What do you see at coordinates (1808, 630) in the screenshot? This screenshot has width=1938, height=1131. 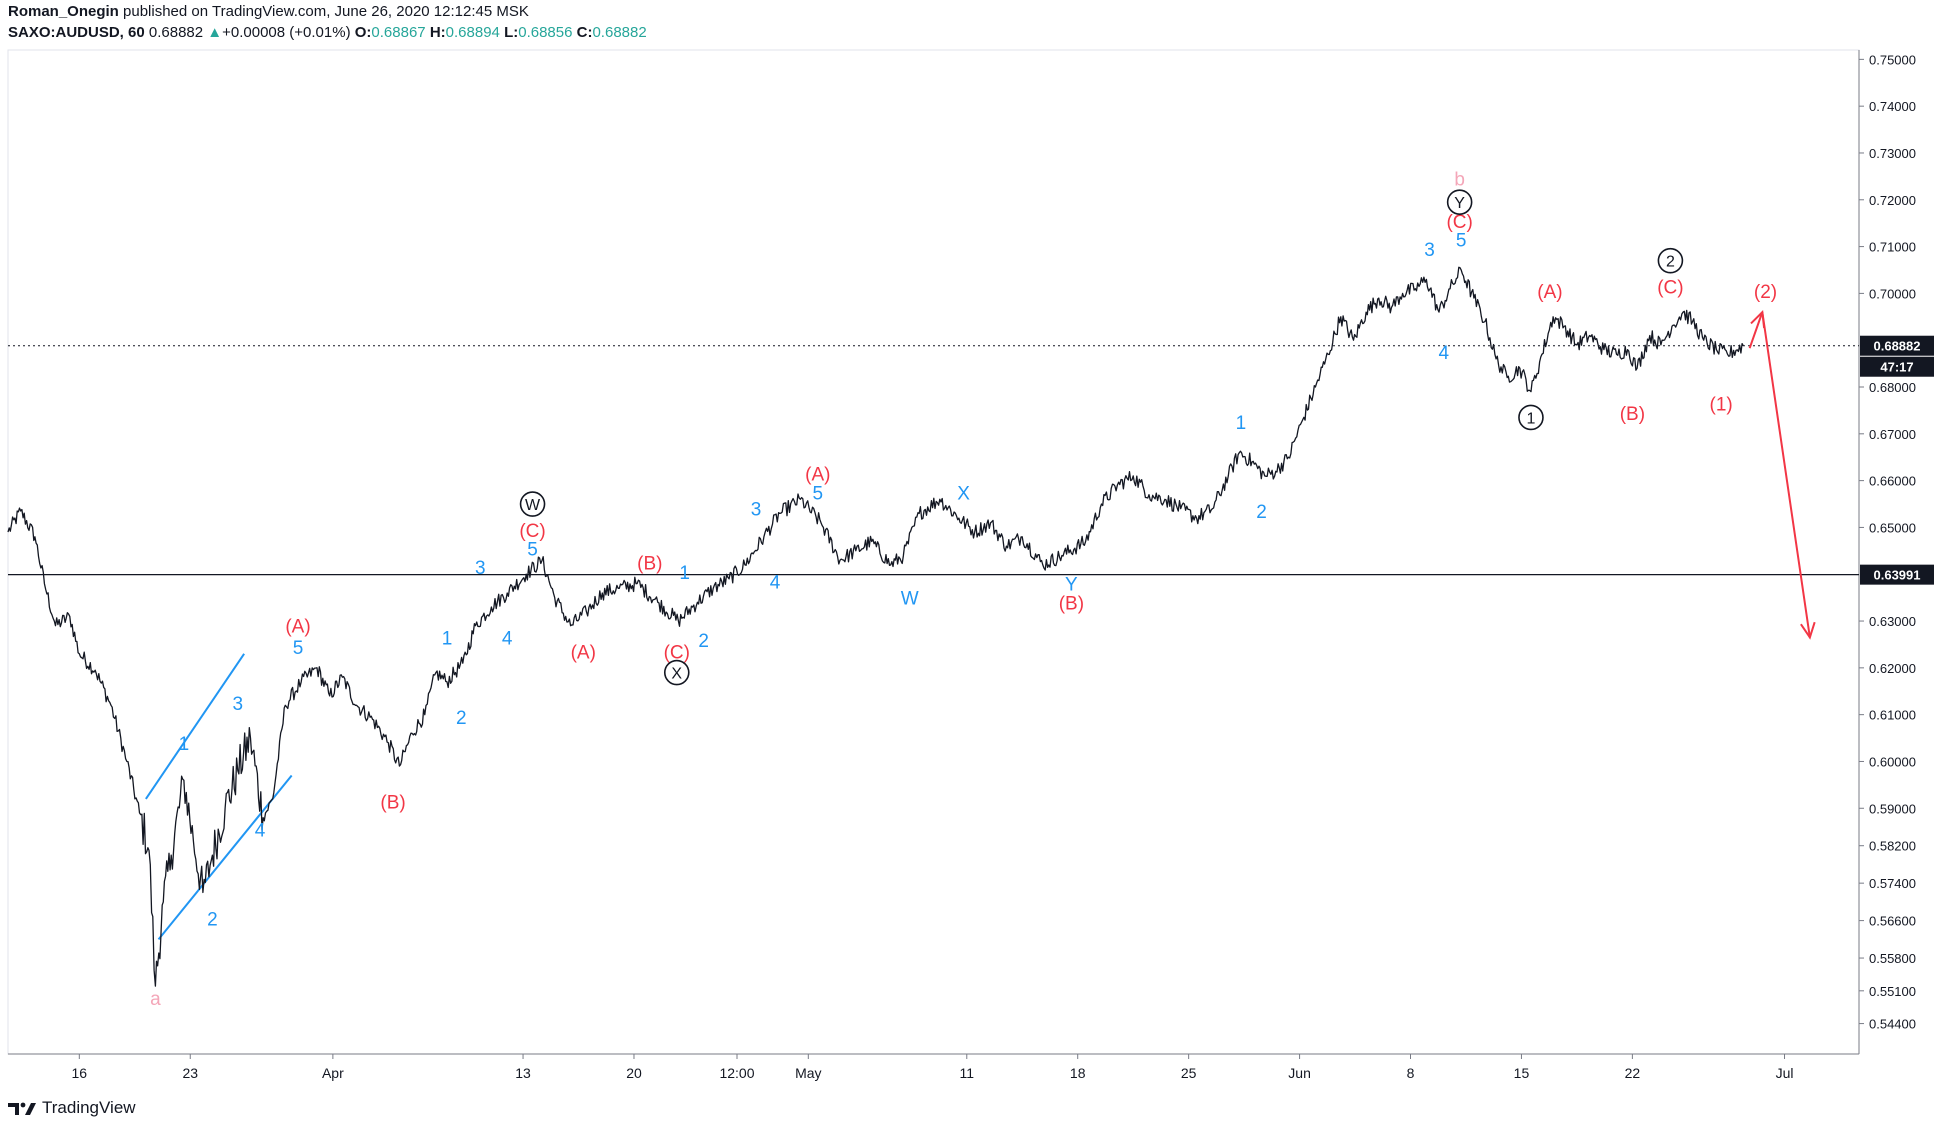 I see `arrow-head` at bounding box center [1808, 630].